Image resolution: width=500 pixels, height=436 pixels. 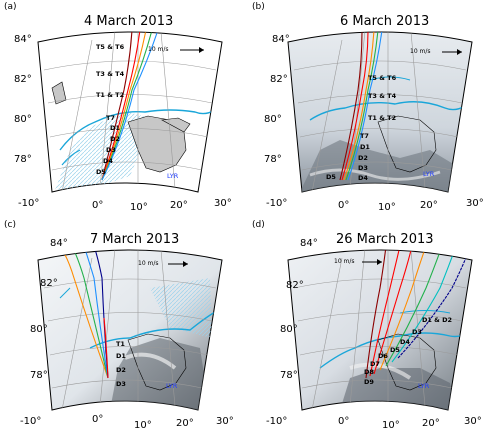 I want to click on marker-label: T7, so click(x=364, y=136).